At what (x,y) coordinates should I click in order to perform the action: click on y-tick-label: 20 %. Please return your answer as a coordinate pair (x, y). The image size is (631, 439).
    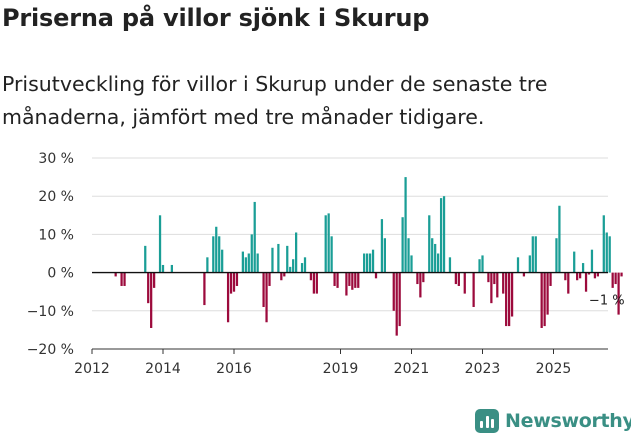
    Looking at the image, I should click on (56, 197).